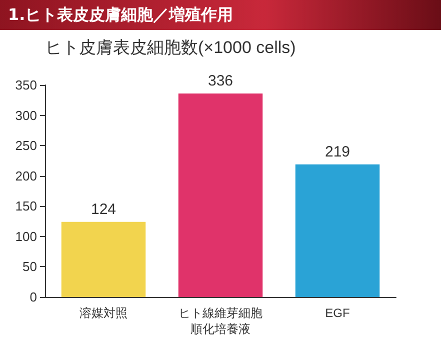 This screenshot has width=441, height=340. Describe the element at coordinates (104, 313) in the screenshot. I see `x-tick-label: 溶媒対照` at that location.